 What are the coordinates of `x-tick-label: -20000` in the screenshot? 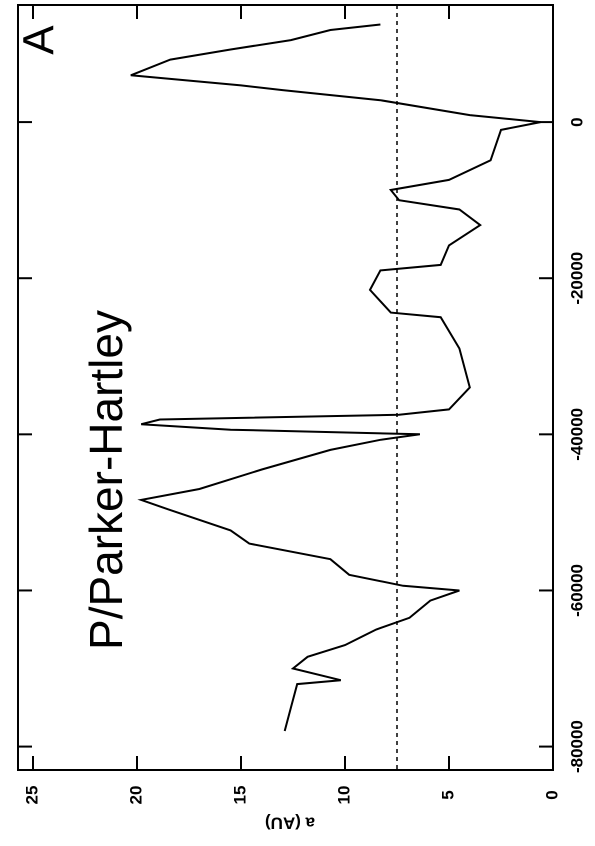 It's located at (576, 278).